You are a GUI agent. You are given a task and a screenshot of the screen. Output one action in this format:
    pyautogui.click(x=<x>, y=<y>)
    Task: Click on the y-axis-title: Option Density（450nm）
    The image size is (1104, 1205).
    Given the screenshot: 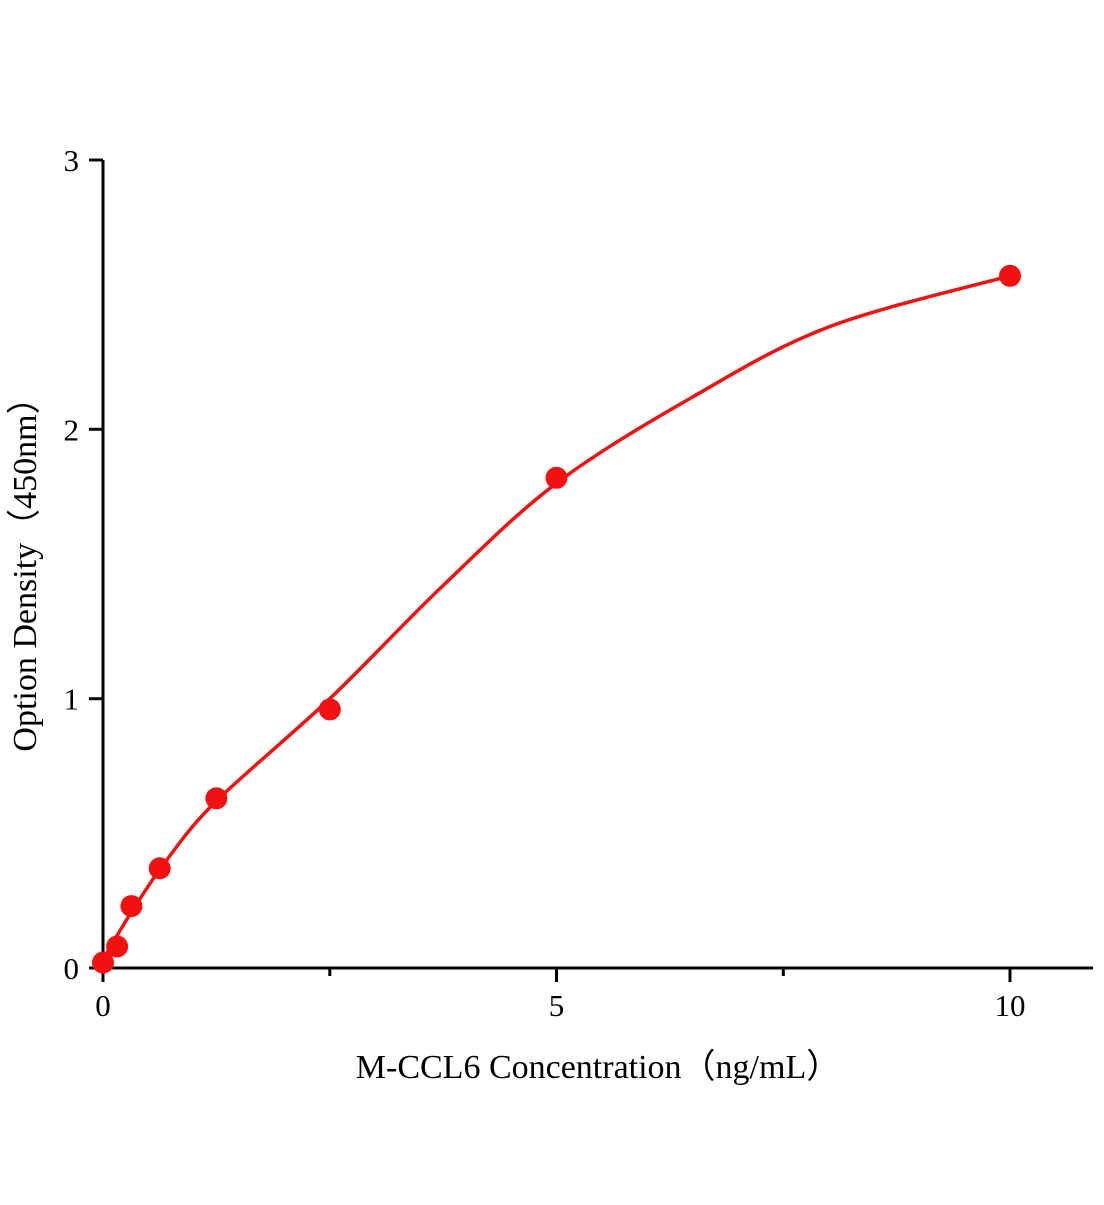 What is the action you would take?
    pyautogui.click(x=25, y=565)
    